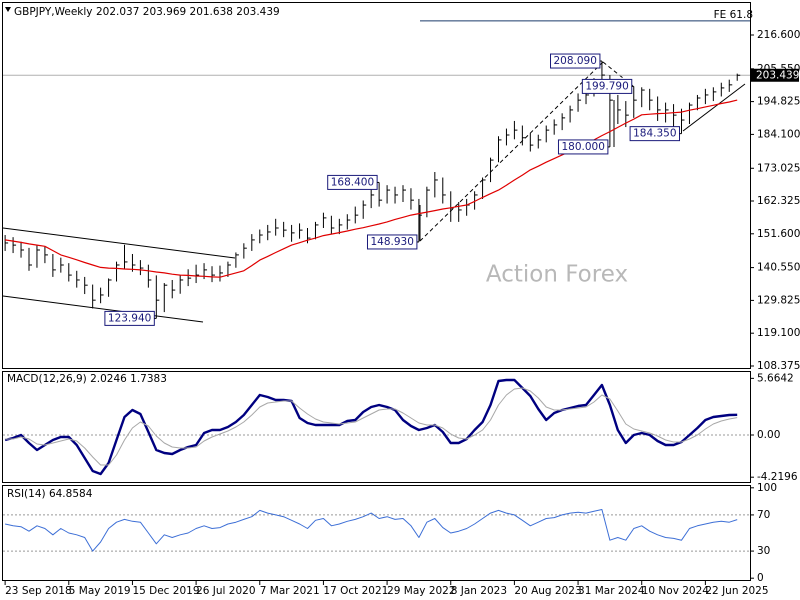 The image size is (800, 600). Describe the element at coordinates (103, 309) in the screenshot. I see `channel-lower` at that location.